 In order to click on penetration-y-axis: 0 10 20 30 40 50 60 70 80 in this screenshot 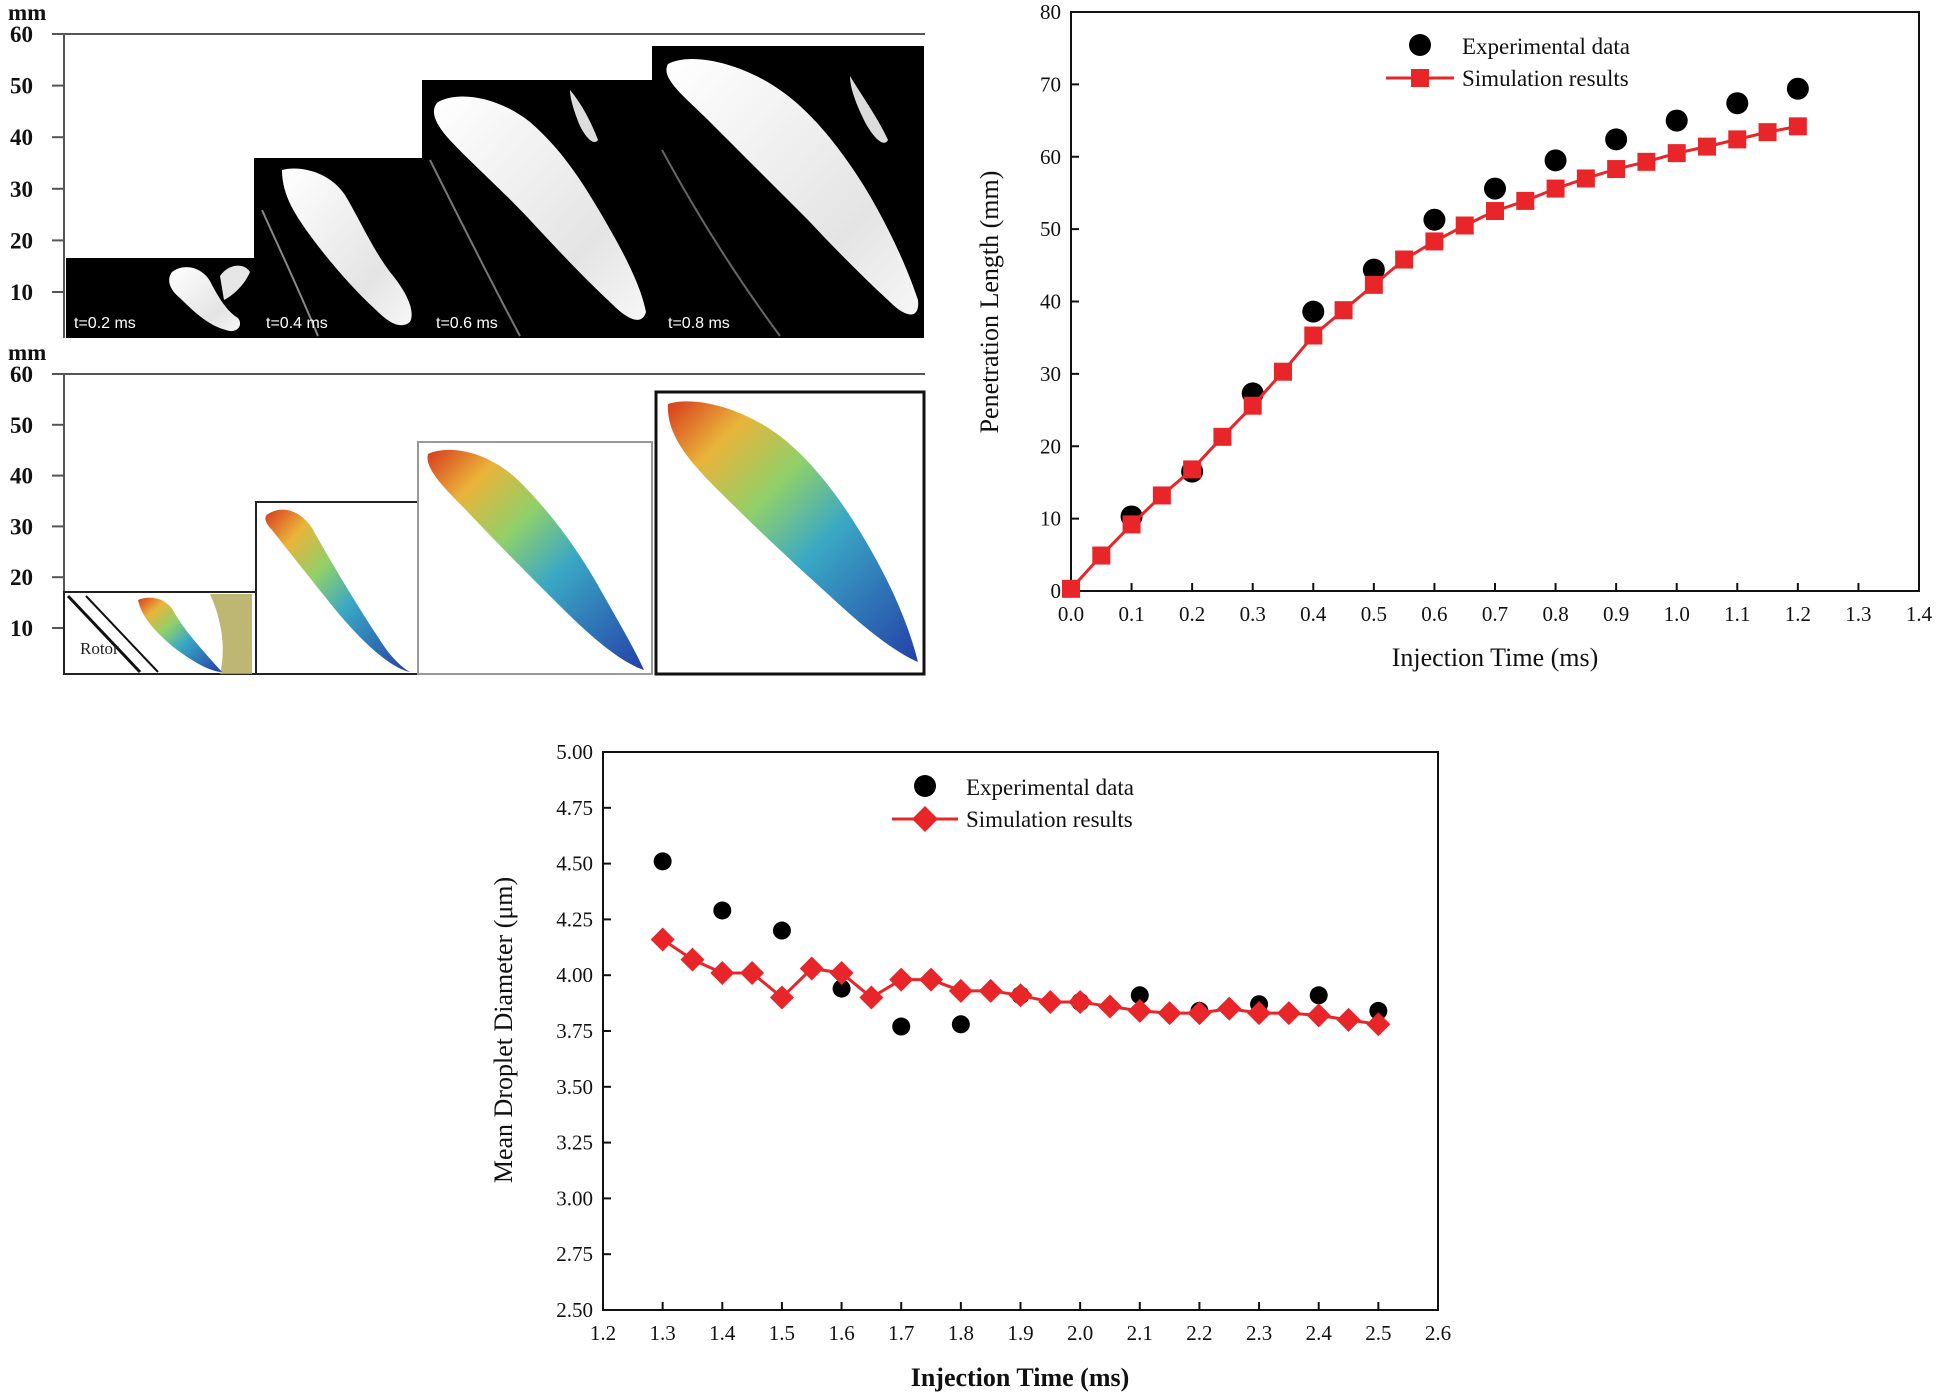, I will do `click(1059, 301)`.